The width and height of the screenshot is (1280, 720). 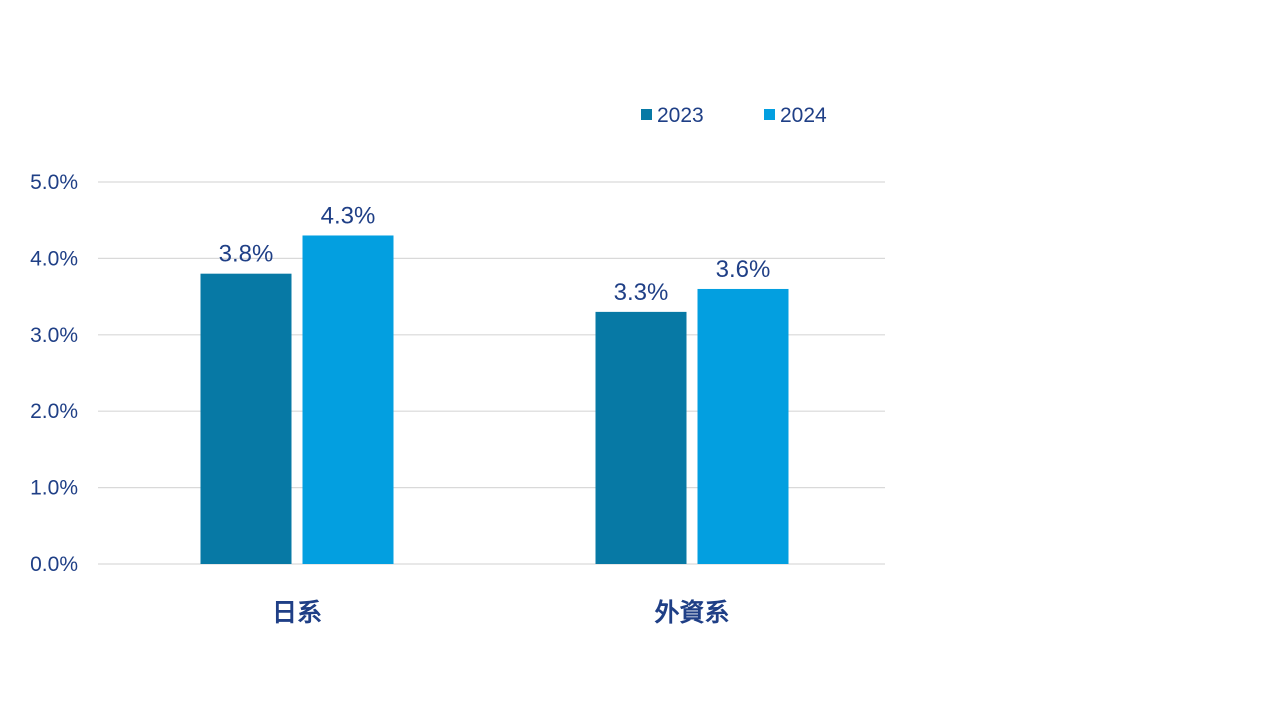 What do you see at coordinates (743, 269) in the screenshot?
I see `data-label: 3.6%` at bounding box center [743, 269].